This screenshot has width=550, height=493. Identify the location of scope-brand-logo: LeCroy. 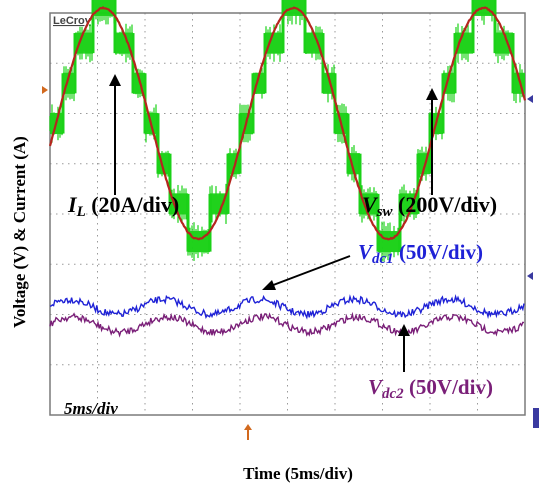
(72, 21).